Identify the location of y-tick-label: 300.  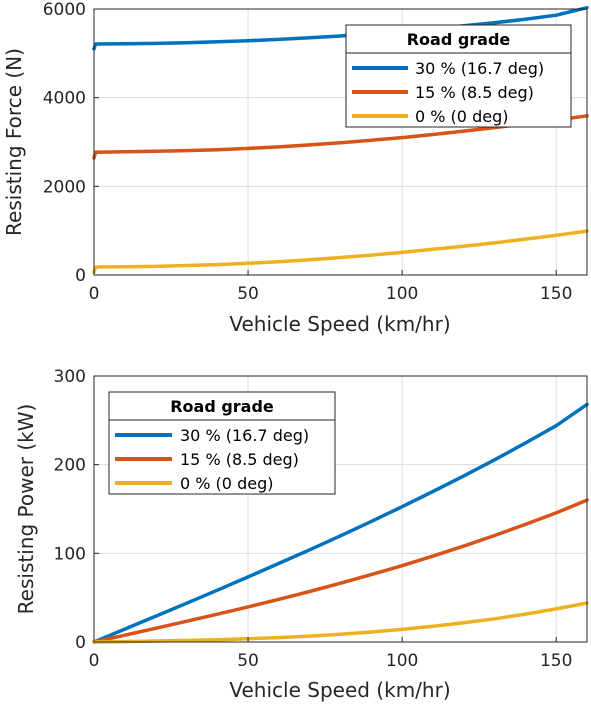
(70, 377).